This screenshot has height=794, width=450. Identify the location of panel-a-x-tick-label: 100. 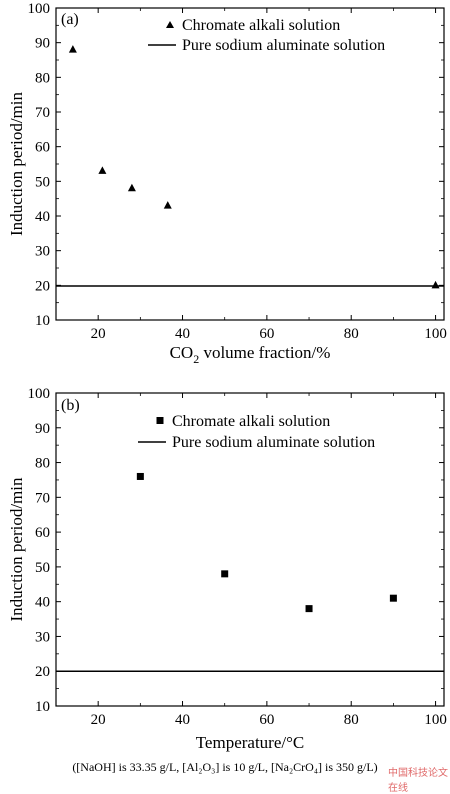
(435, 334).